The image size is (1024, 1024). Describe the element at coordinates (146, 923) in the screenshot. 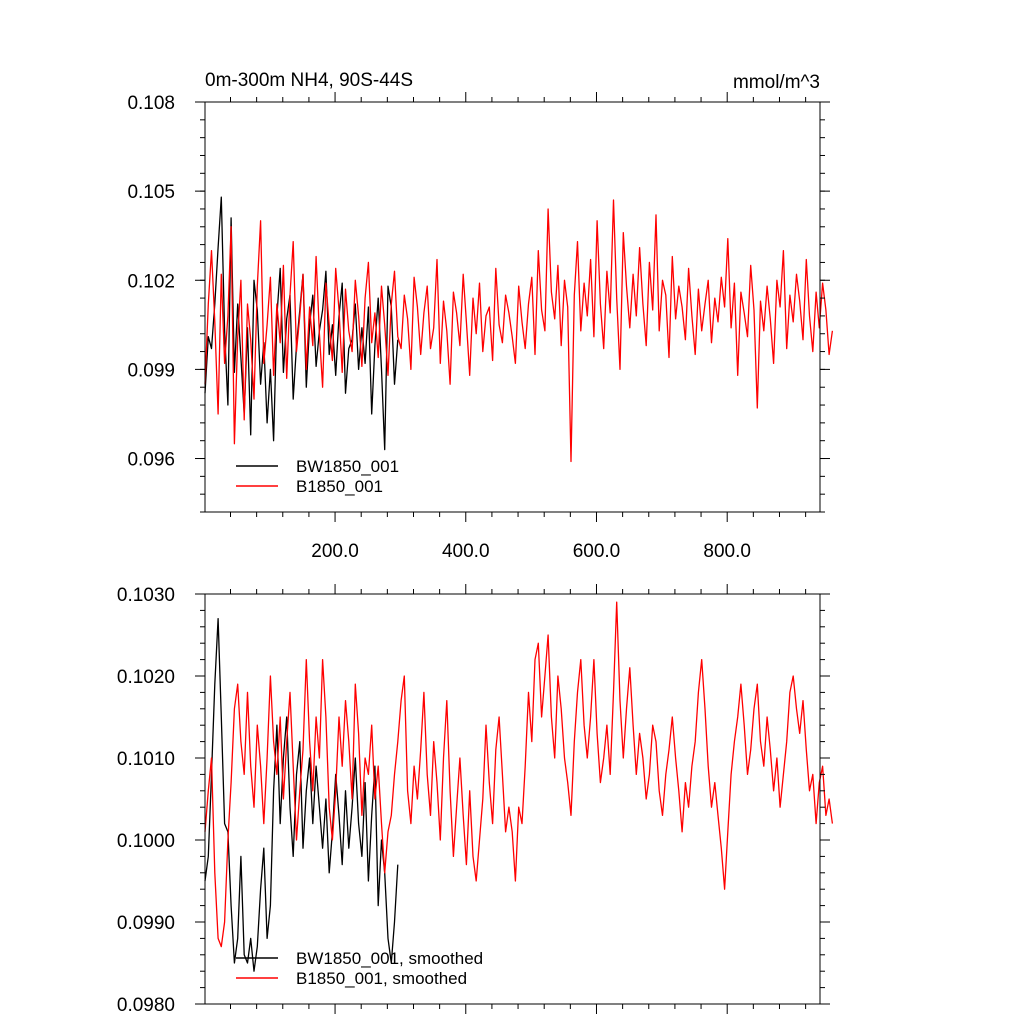

I see `y-tick-label: 0.0990` at that location.